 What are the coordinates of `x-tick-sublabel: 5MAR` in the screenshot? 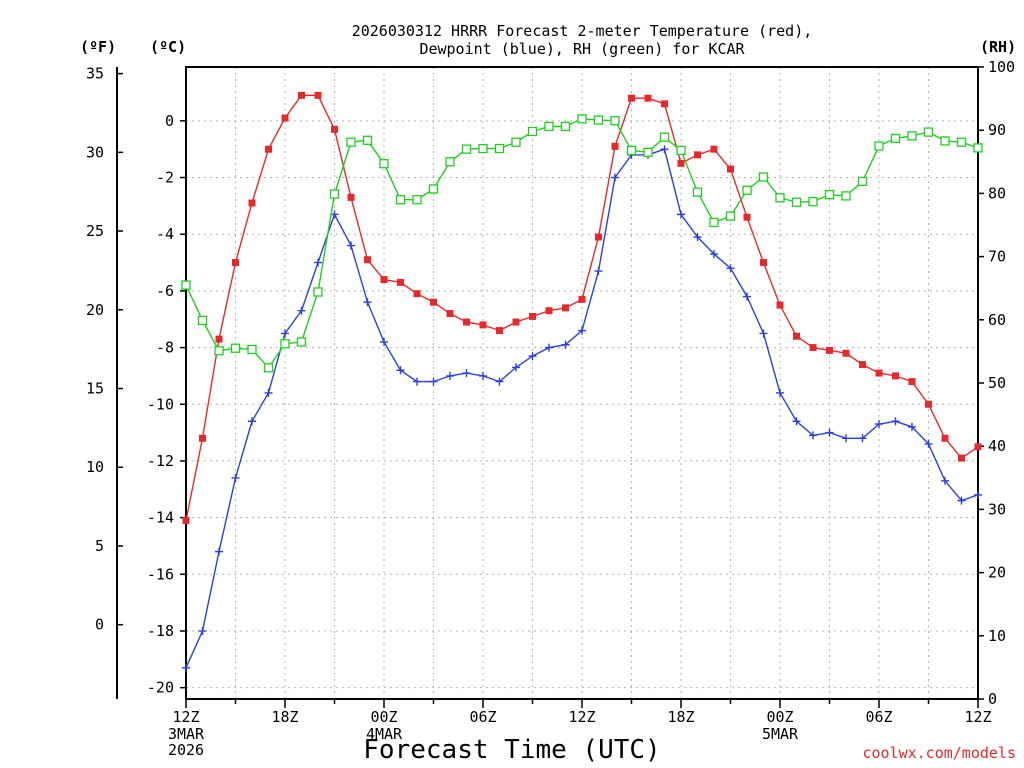 It's located at (780, 734).